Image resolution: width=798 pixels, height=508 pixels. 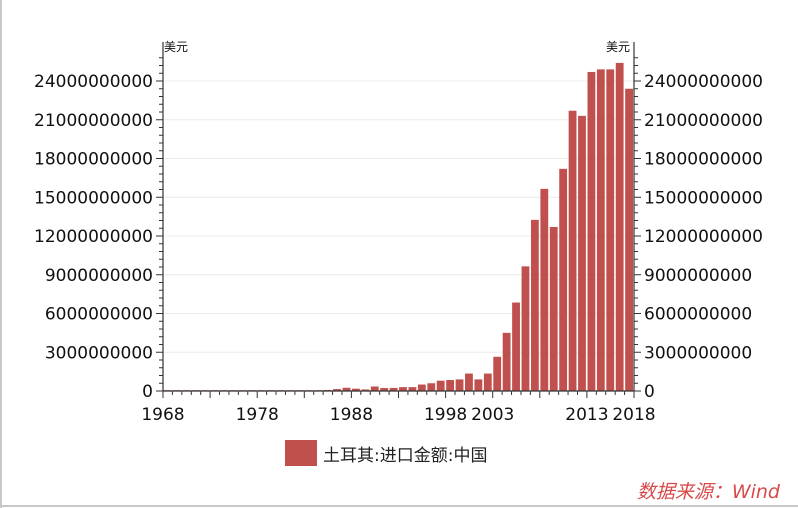 What do you see at coordinates (93, 121) in the screenshot?
I see `left-axis-tick-label: 21000000000` at bounding box center [93, 121].